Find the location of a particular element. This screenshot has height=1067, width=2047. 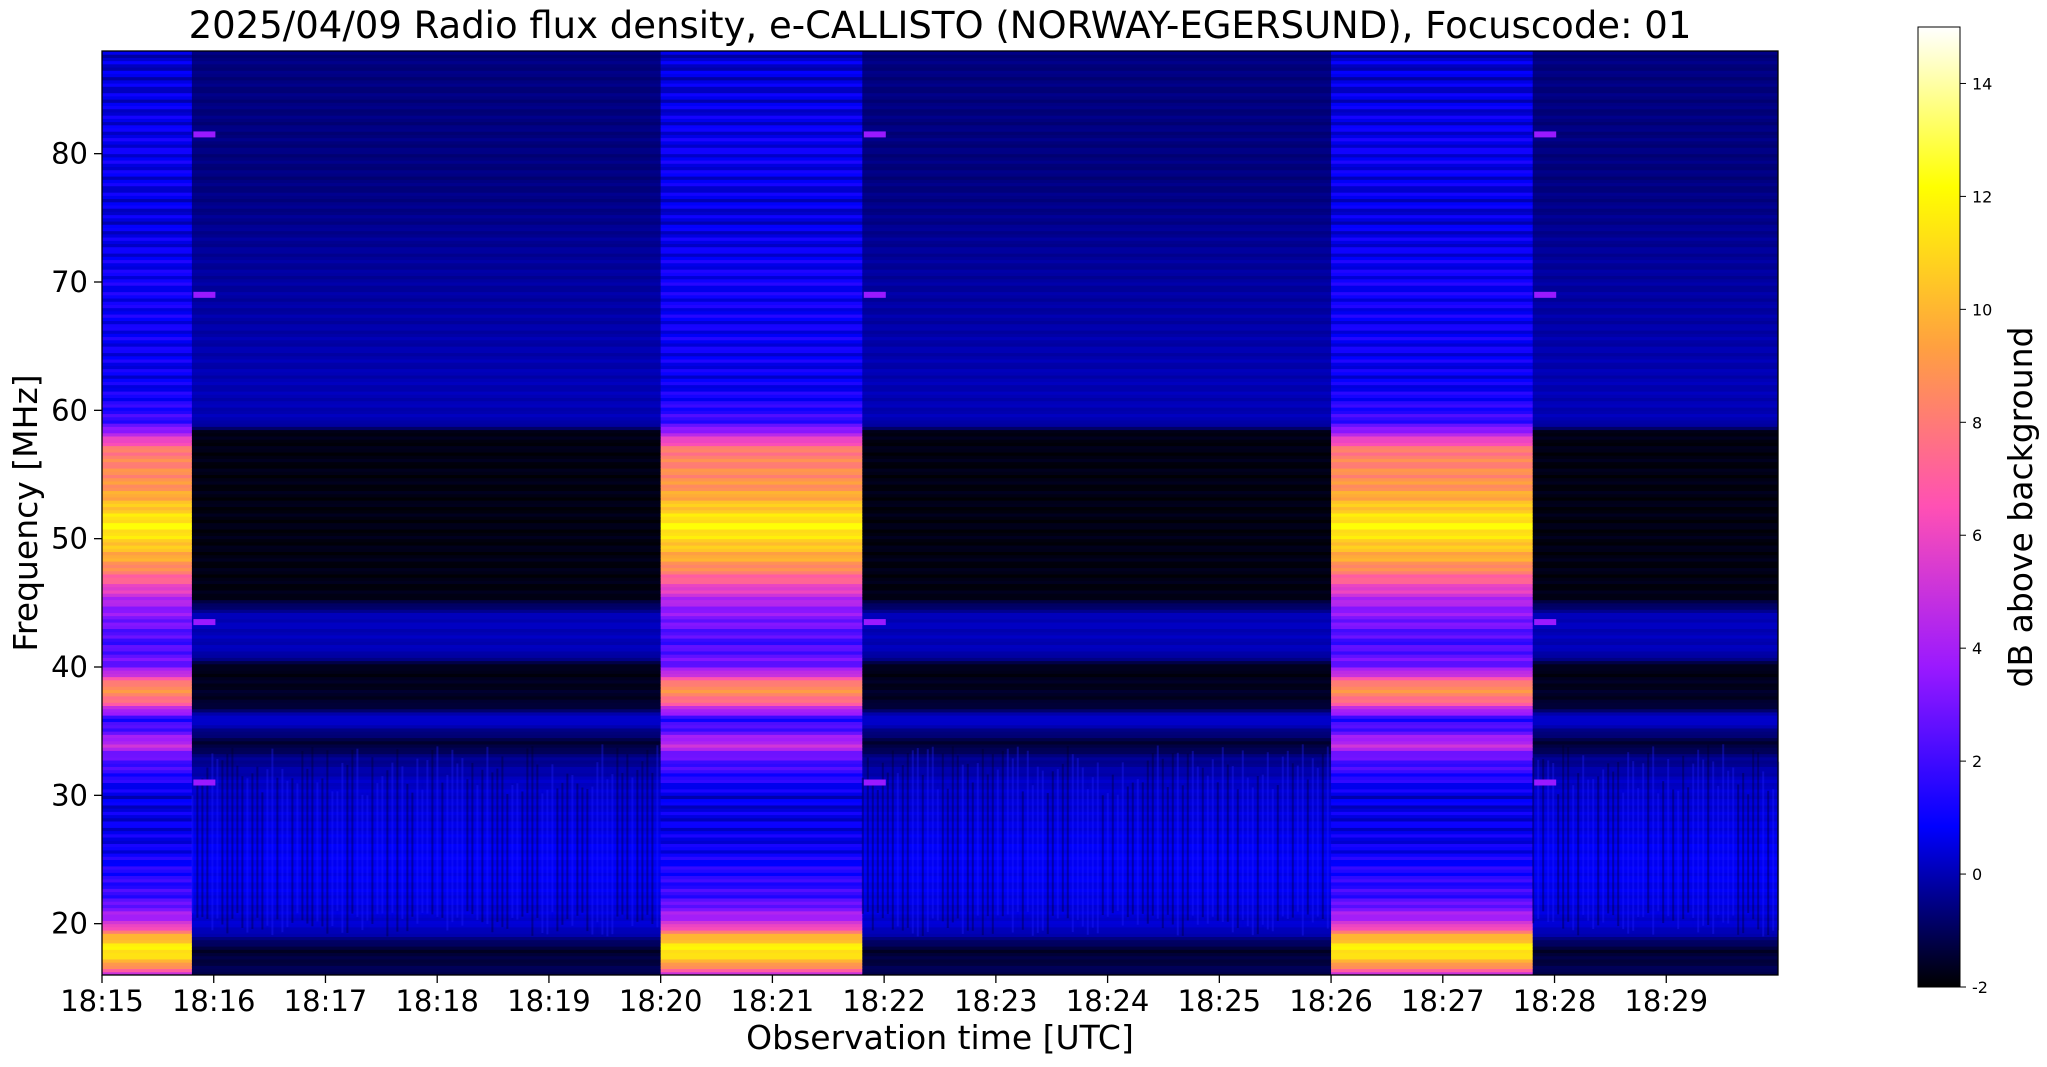

calibration-marker is located at coordinates (1545, 782).